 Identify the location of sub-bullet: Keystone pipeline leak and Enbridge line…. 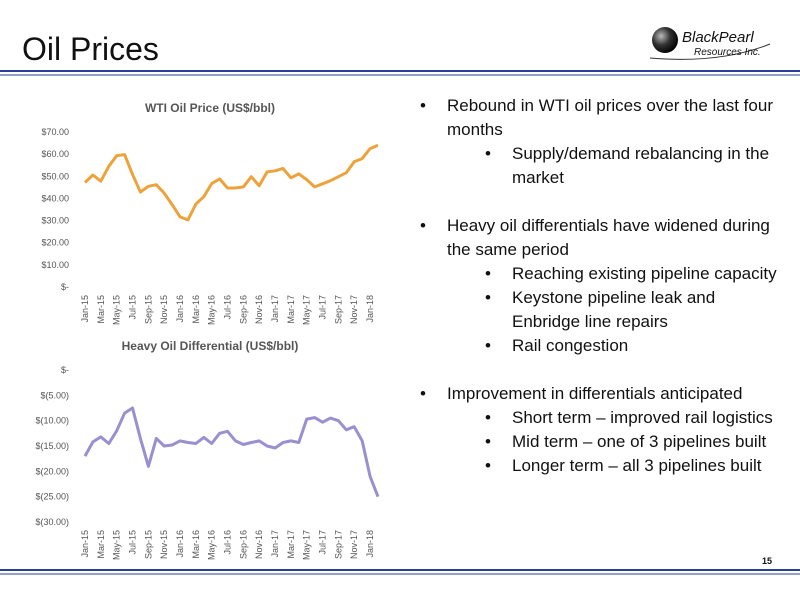
(632, 310).